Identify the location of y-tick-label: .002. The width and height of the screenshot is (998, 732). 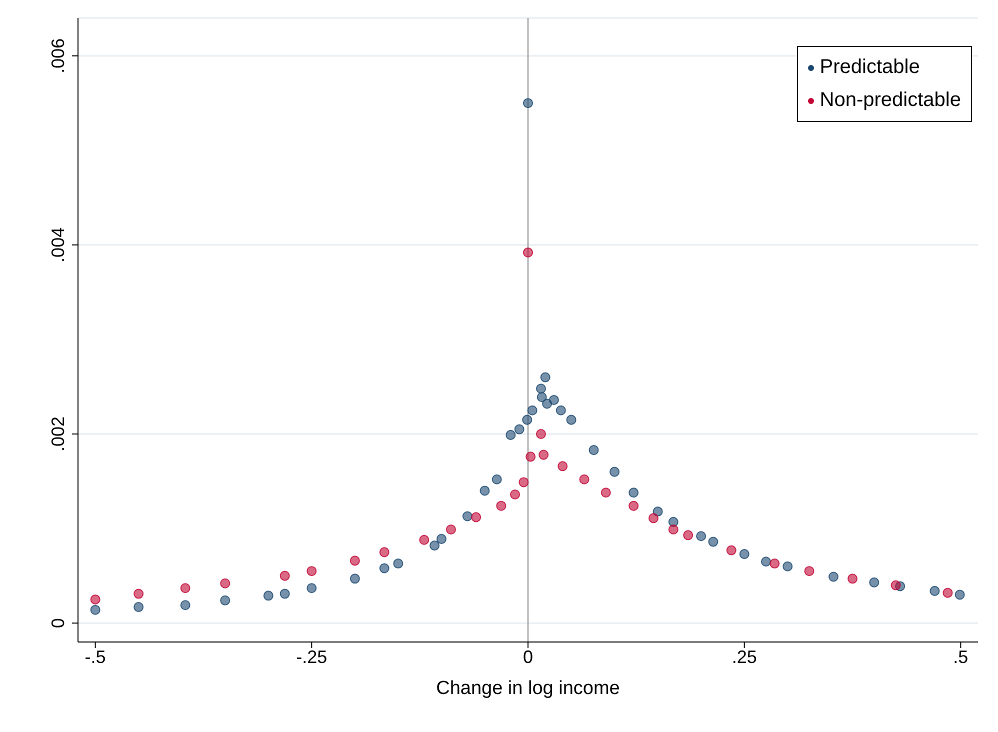
(58, 434).